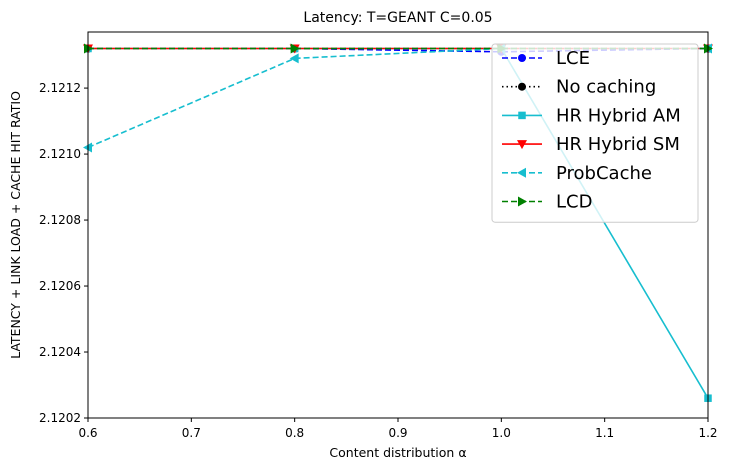 Image resolution: width=729 pixels, height=470 pixels. Describe the element at coordinates (60, 88) in the screenshot. I see `y-tick-label: 2.1212` at that location.